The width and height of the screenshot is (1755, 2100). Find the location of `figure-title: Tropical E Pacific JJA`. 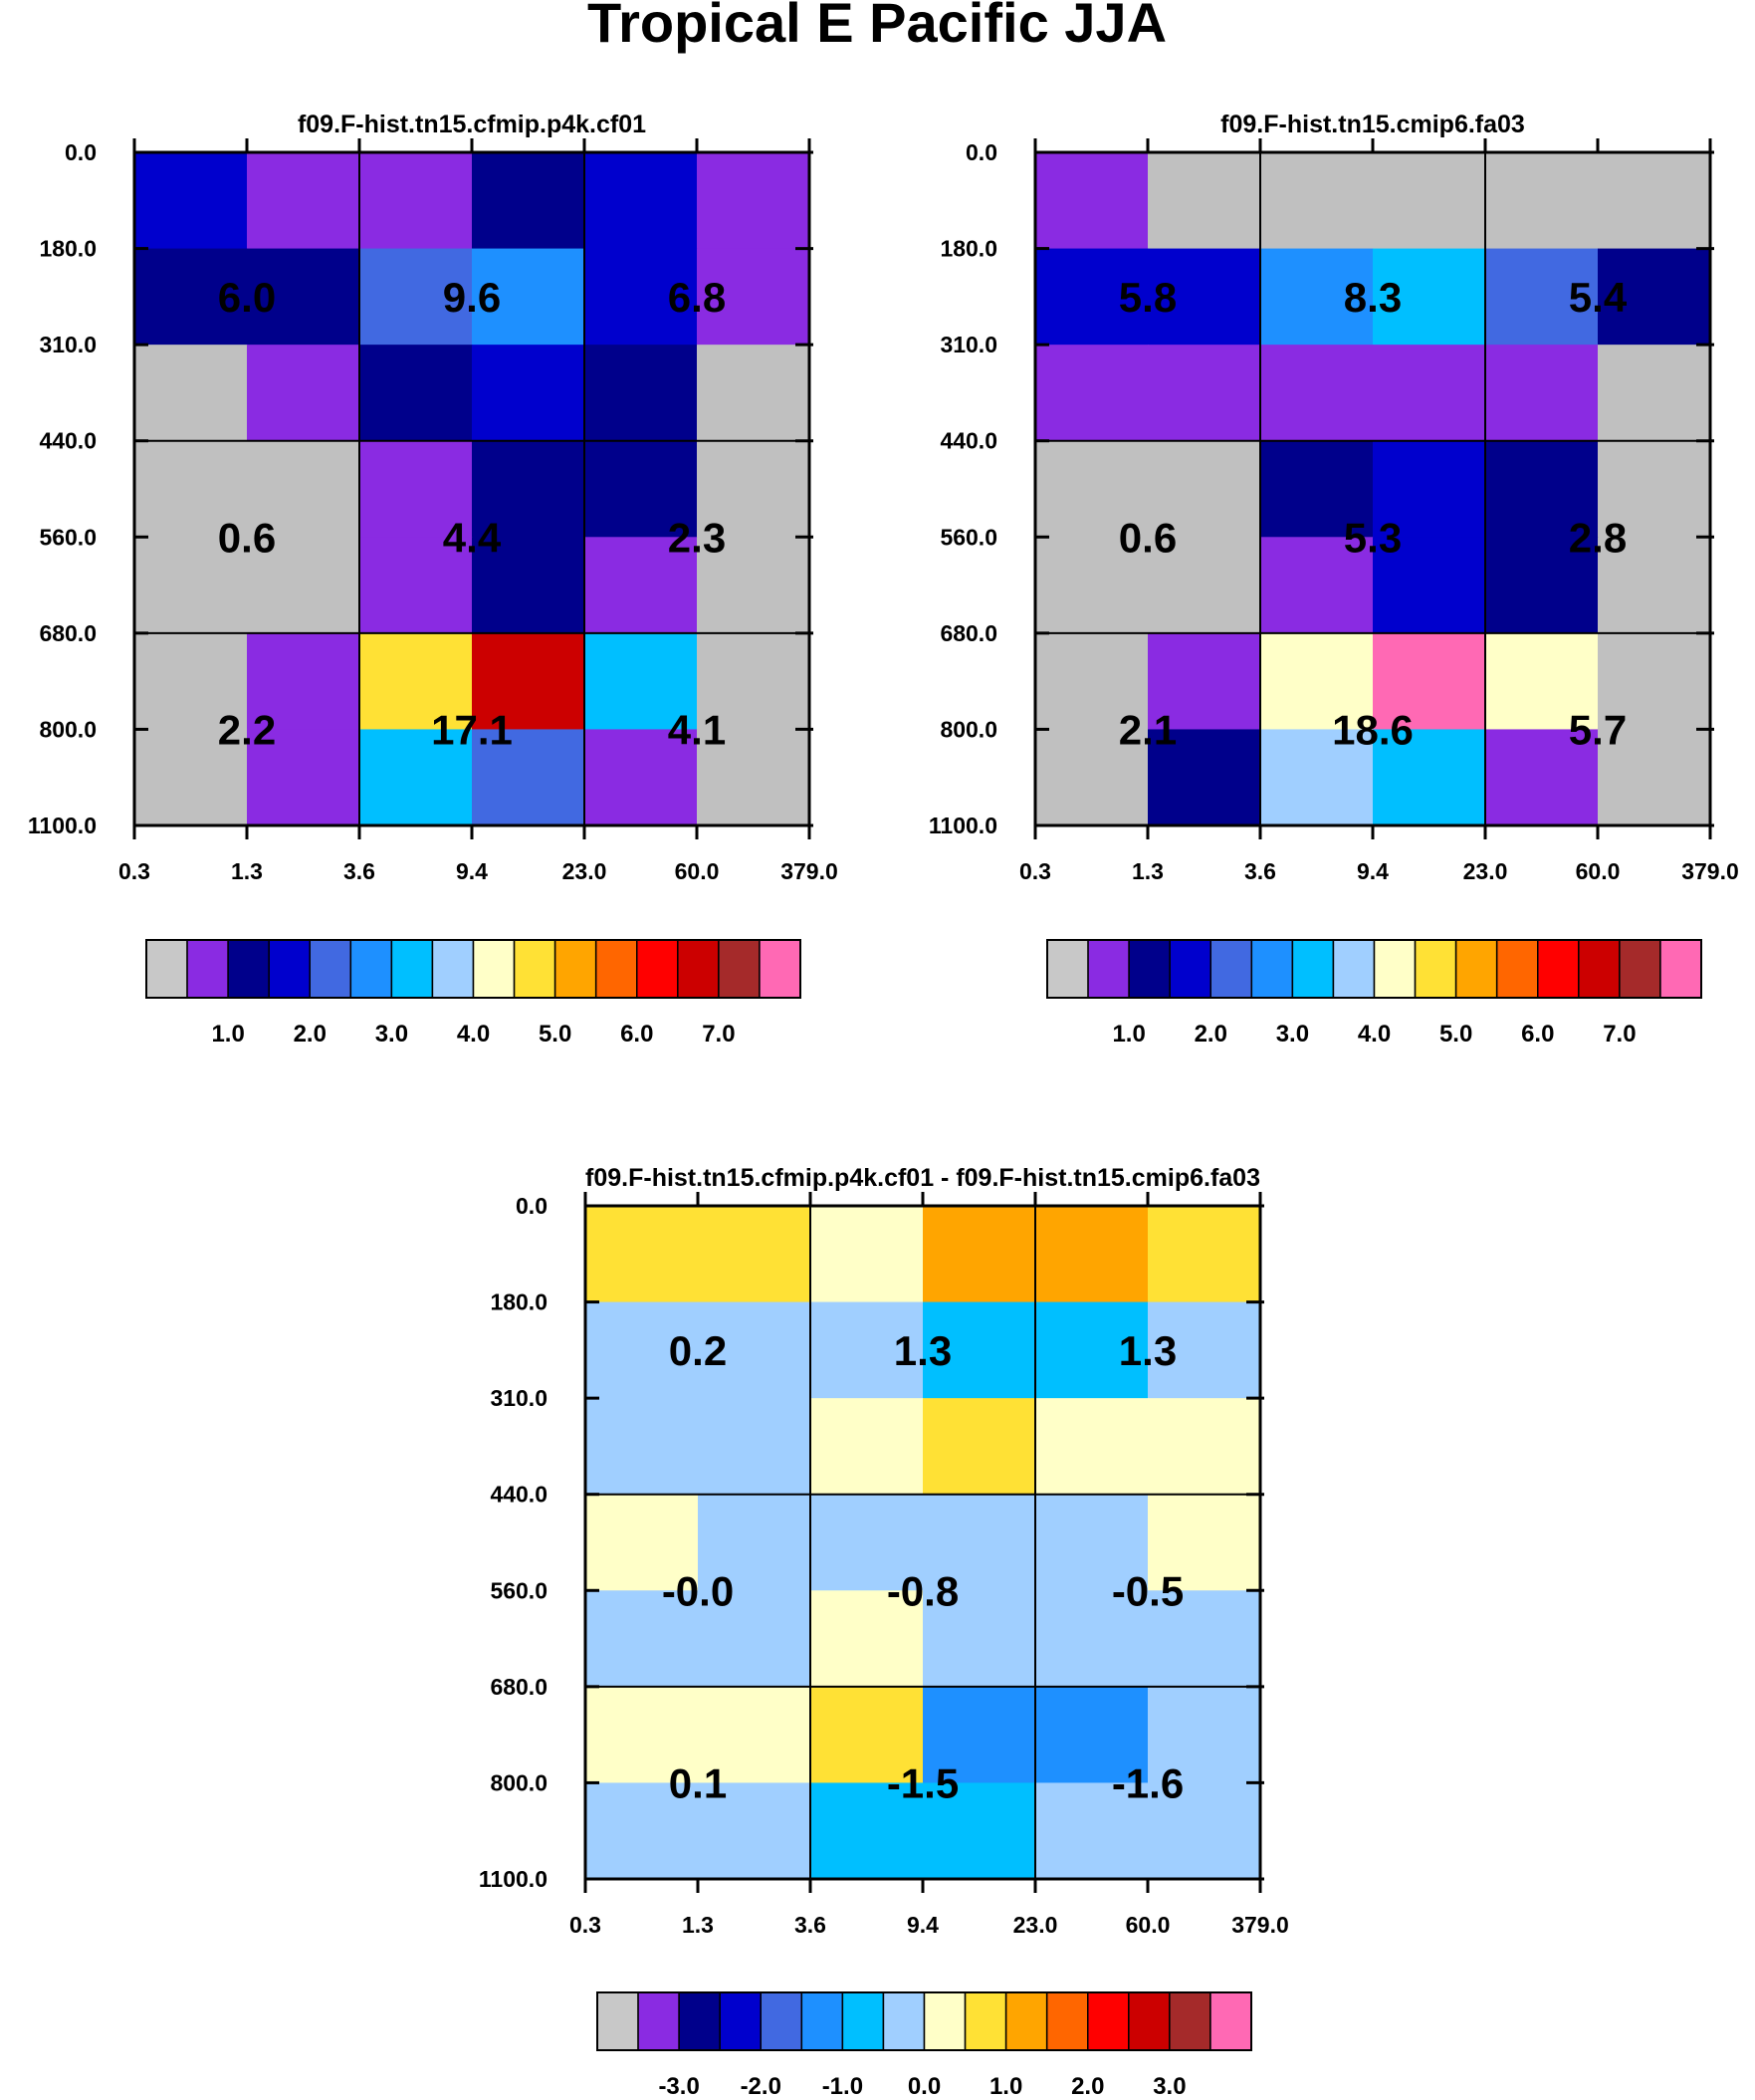

figure-title: Tropical E Pacific JJA is located at coordinates (877, 27).